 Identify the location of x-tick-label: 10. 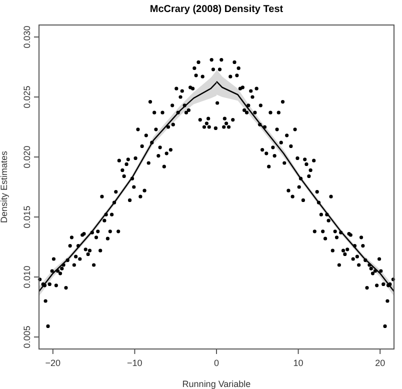
(298, 363).